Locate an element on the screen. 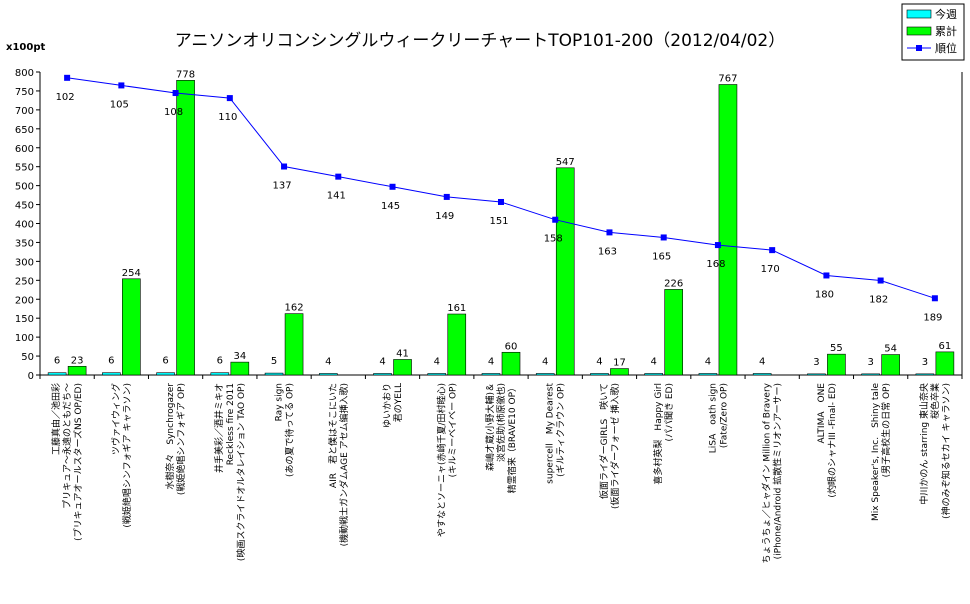 The height and width of the screenshot is (604, 970). data-label-total: 547 is located at coordinates (565, 162).